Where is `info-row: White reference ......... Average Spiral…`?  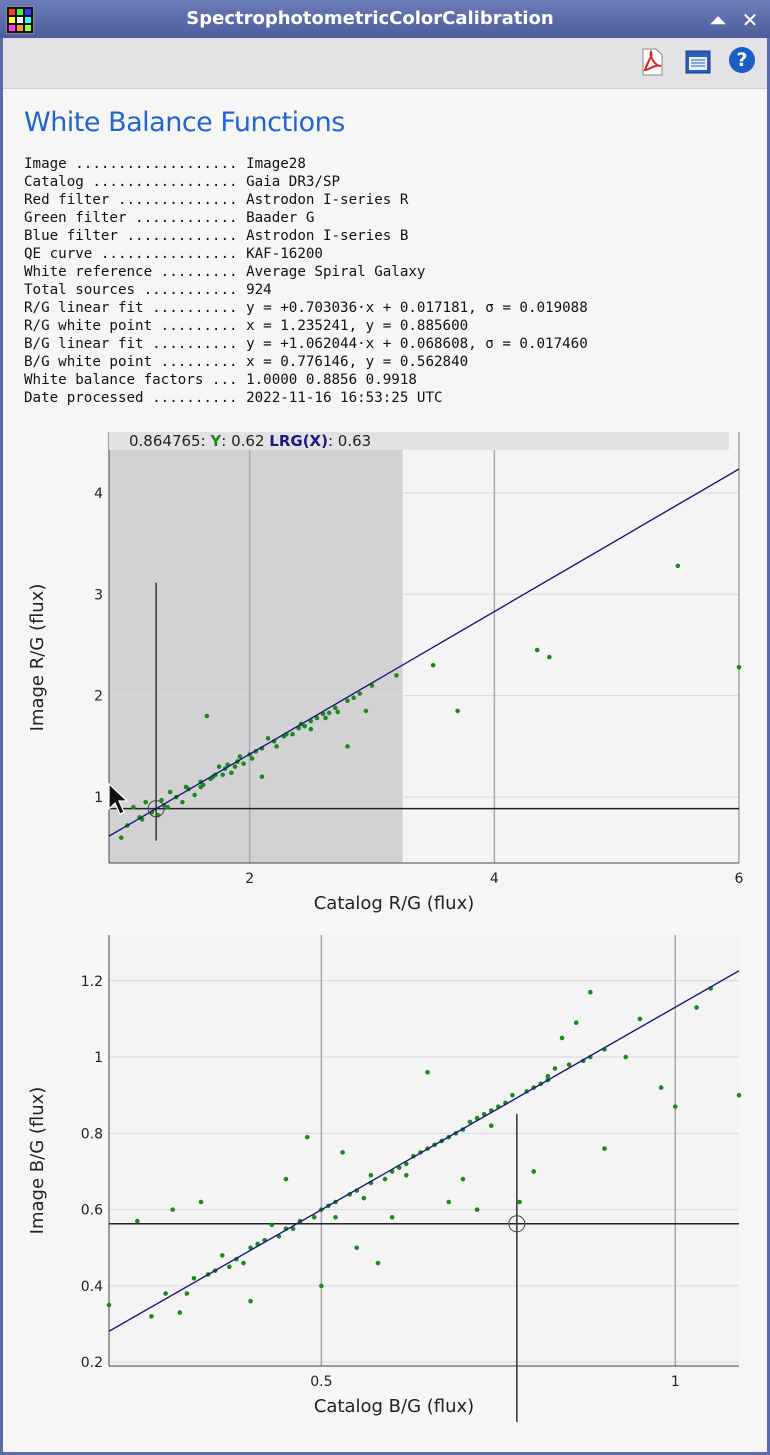 info-row: White reference ......... Average Spiral… is located at coordinates (306, 272).